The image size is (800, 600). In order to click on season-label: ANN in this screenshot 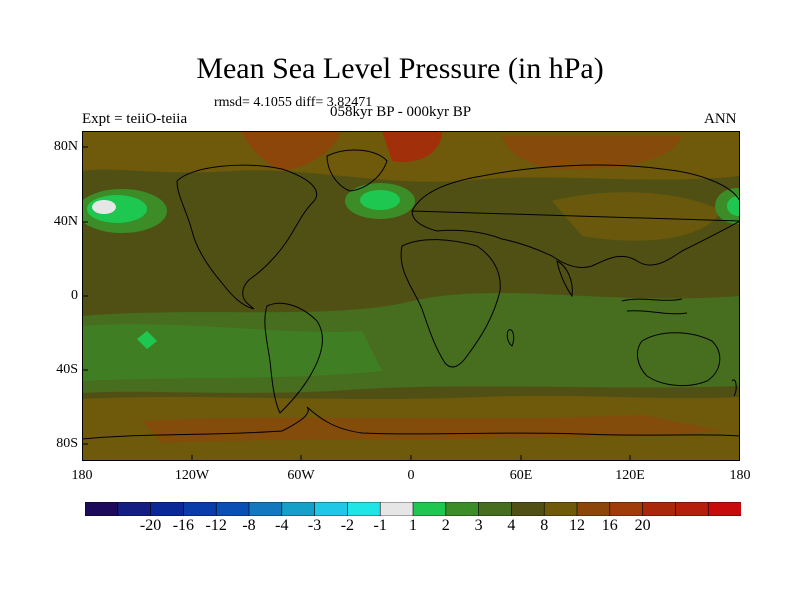, I will do `click(720, 119)`.